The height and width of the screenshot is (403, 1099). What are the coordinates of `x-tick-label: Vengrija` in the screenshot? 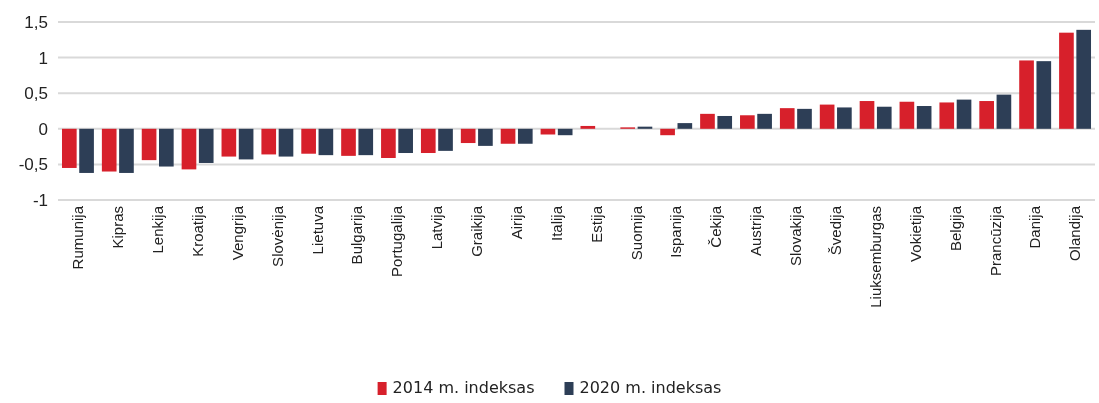 It's located at (237, 233).